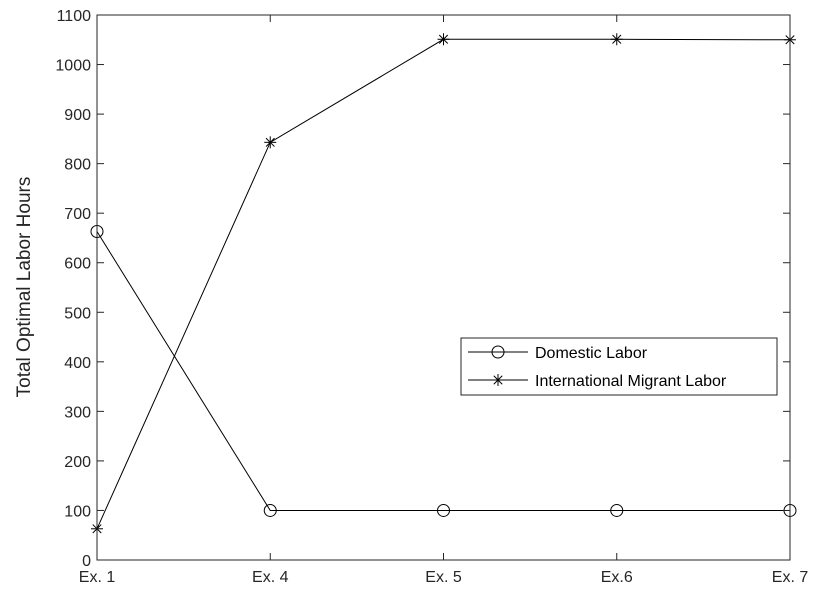  What do you see at coordinates (270, 577) in the screenshot?
I see `x-tick-label: Ex. 4` at bounding box center [270, 577].